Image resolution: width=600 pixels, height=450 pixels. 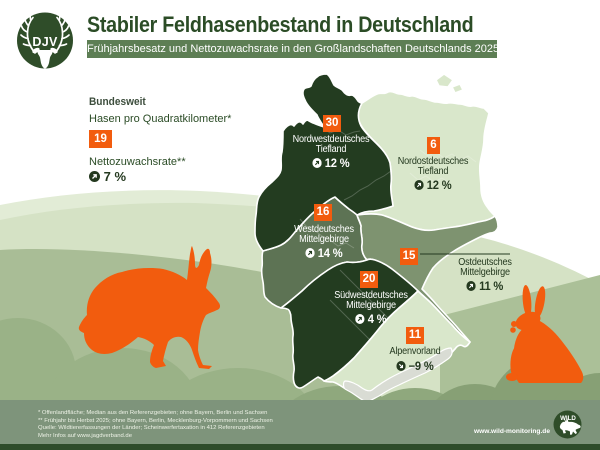 I want to click on svg-text: WILD, so click(x=568, y=418).